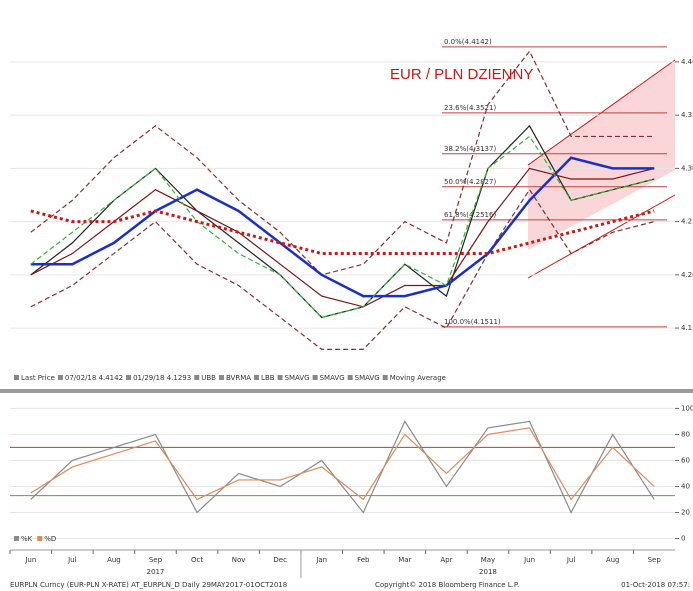 The width and height of the screenshot is (693, 591). I want to click on x-tick-label: Mar, so click(404, 560).